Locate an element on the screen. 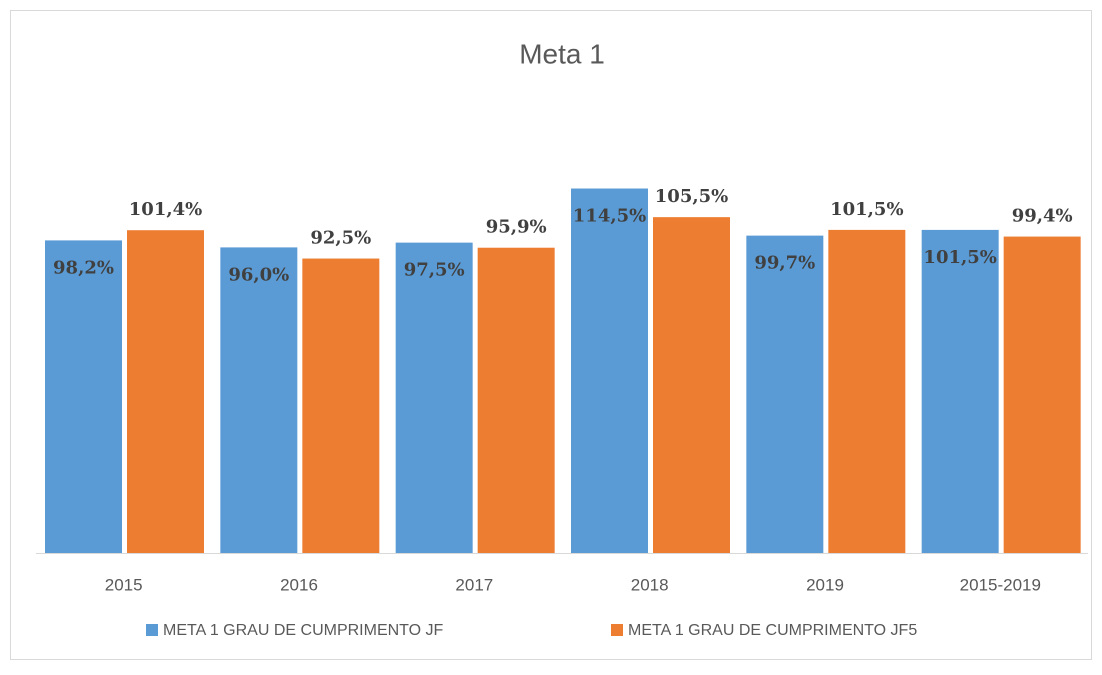 Image resolution: width=1102 pixels, height=675 pixels. chart-title: Meta 1 is located at coordinates (562, 53).